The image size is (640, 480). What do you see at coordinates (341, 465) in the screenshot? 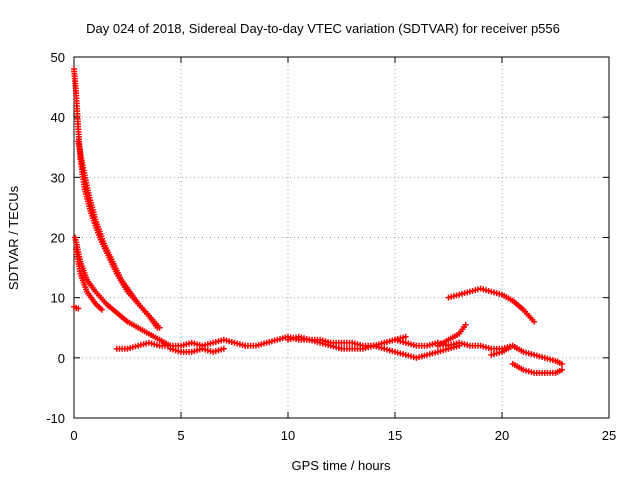
I see `x-axis-label: GPS time / hours` at bounding box center [341, 465].